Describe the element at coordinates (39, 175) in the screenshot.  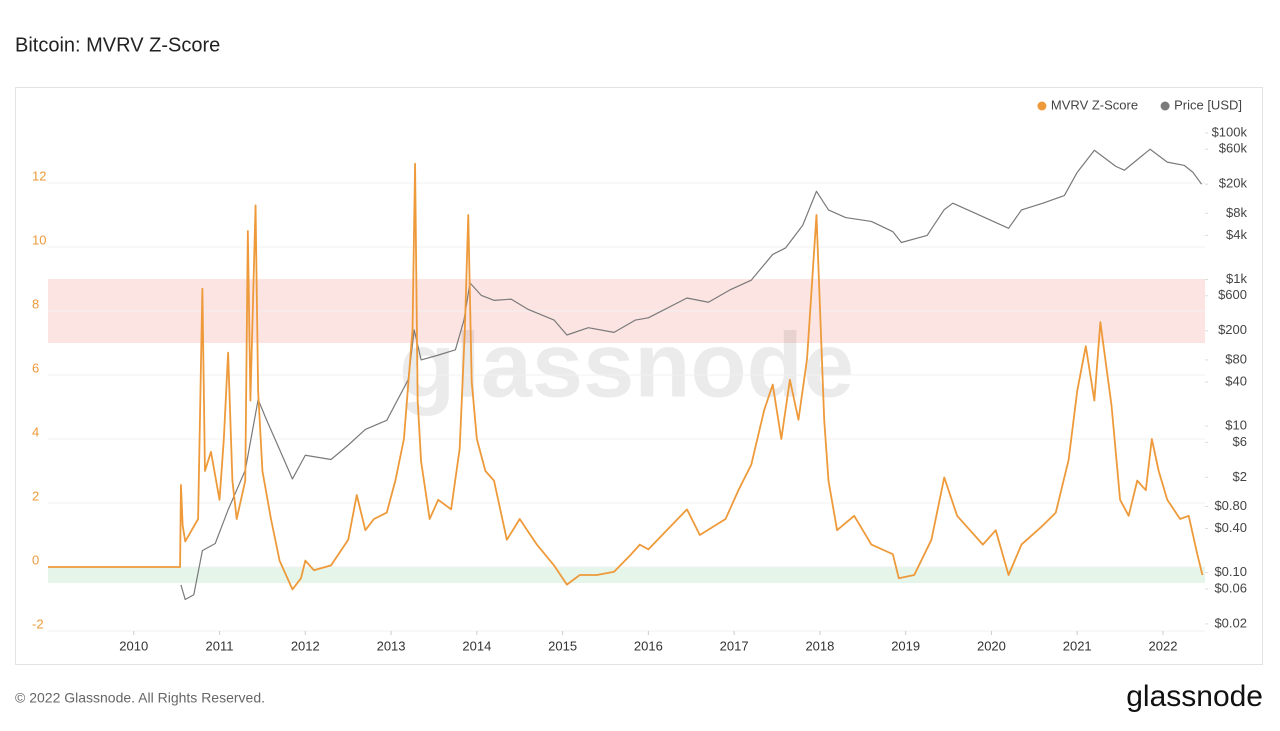
I see `y-tick-label: 12` at that location.